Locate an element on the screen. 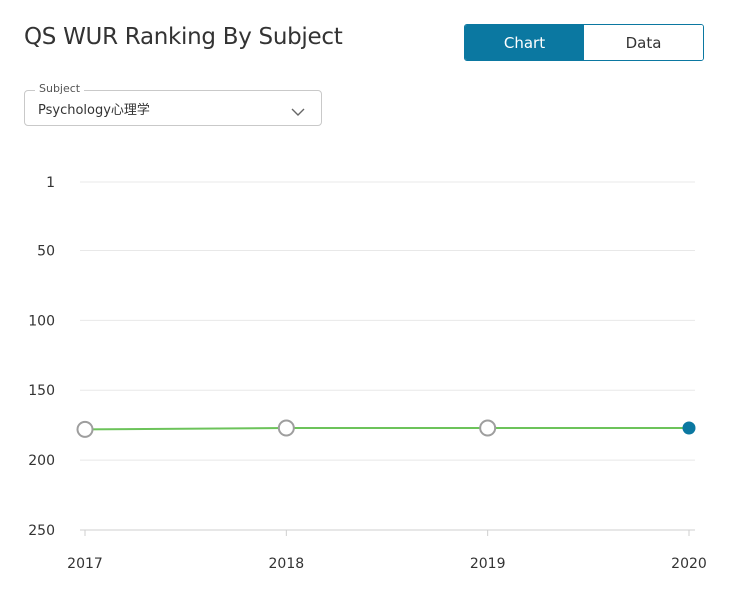 The image size is (729, 613). x-tick-label: 2017 is located at coordinates (85, 564).